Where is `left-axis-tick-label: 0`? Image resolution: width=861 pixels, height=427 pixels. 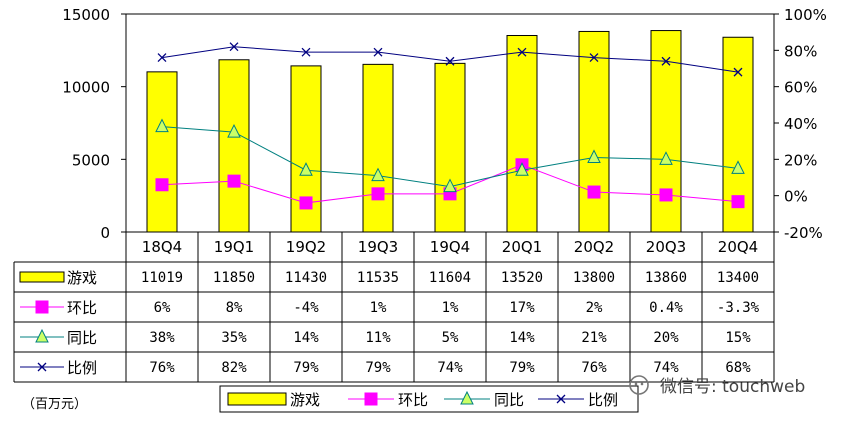
left-axis-tick-label: 0 is located at coordinates (105, 233).